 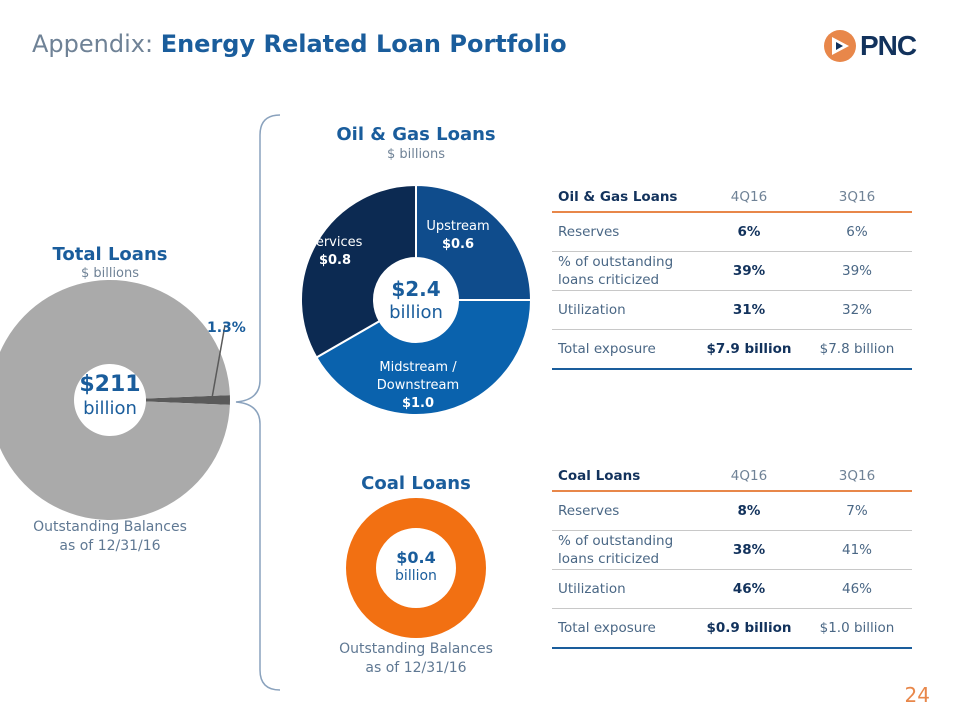 What do you see at coordinates (857, 349) in the screenshot?
I see `row-3q16: $7.8 billion` at bounding box center [857, 349].